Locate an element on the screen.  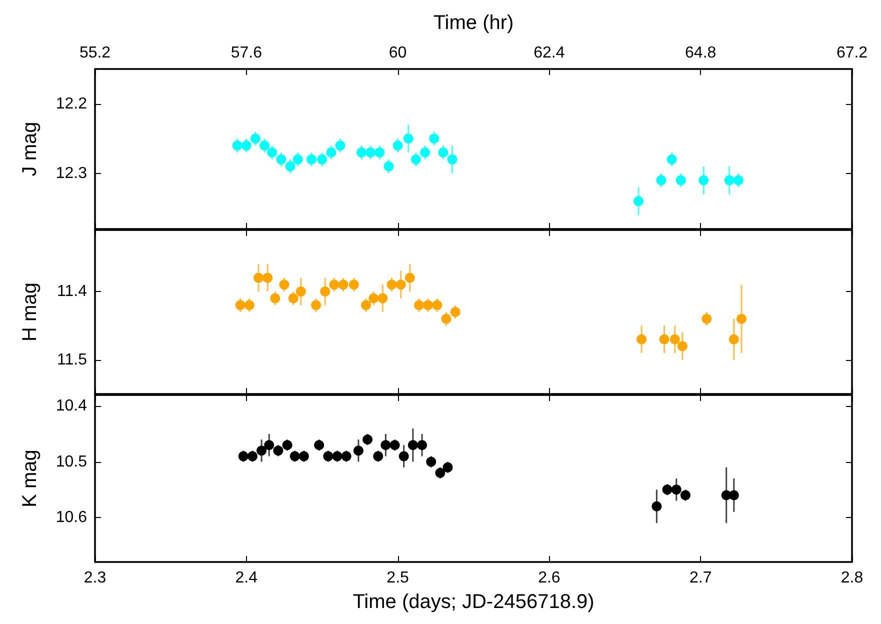
x-tick-label: 2.6 is located at coordinates (549, 578).